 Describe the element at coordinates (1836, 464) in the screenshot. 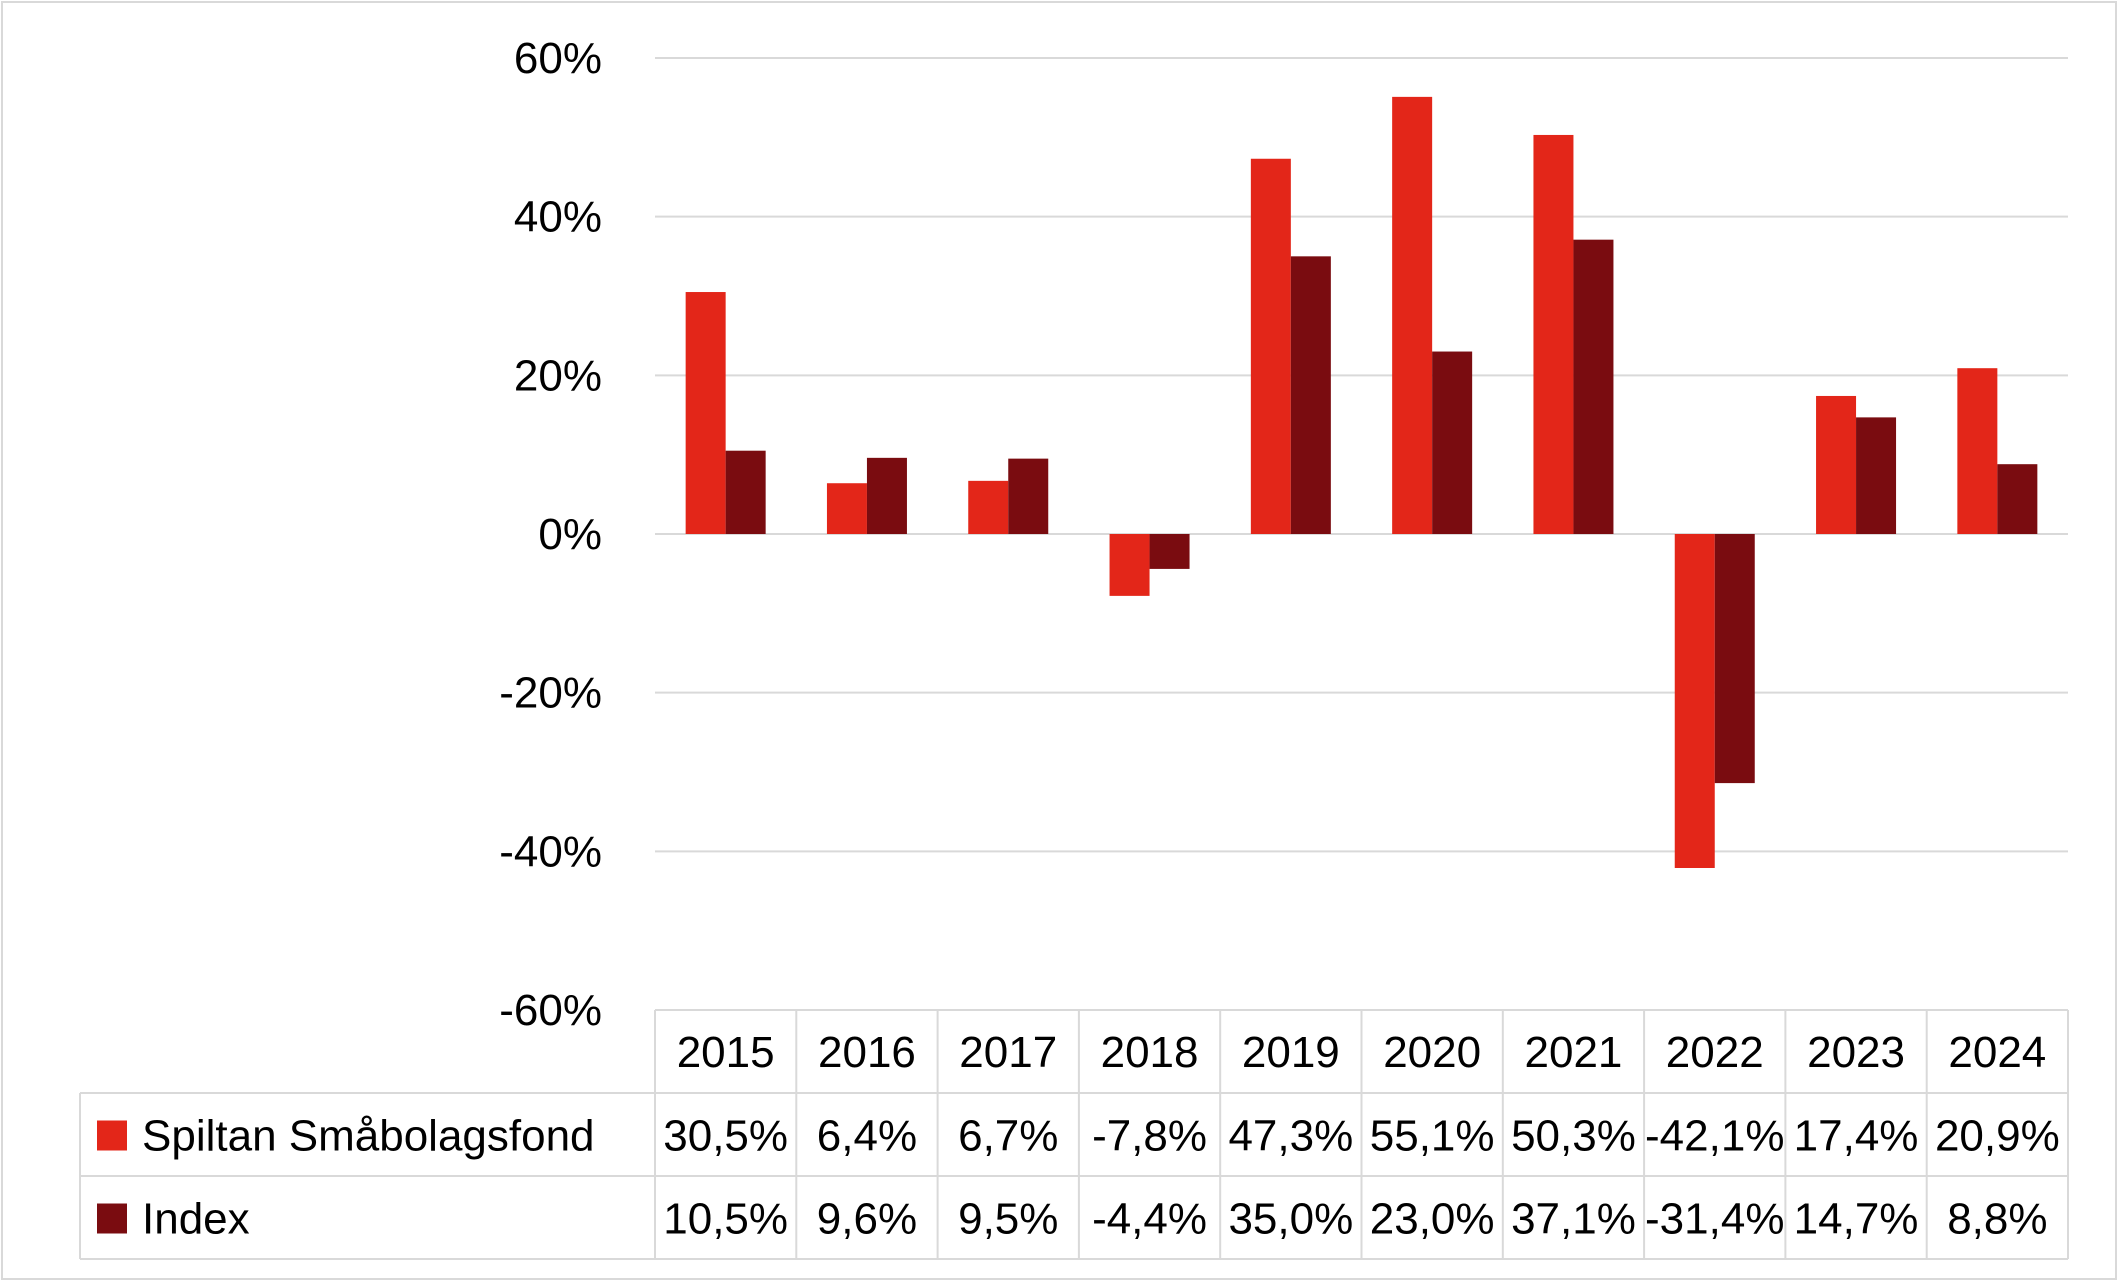

I see `bar-spiltan-2023` at that location.